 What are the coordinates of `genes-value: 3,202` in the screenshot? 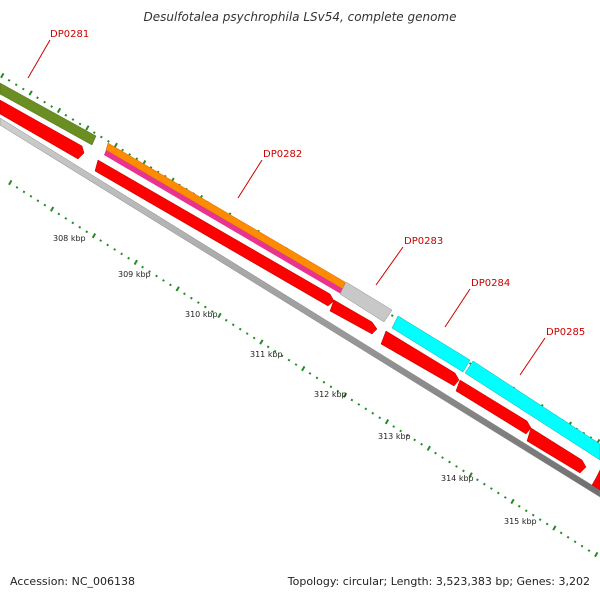 It's located at (574, 581).